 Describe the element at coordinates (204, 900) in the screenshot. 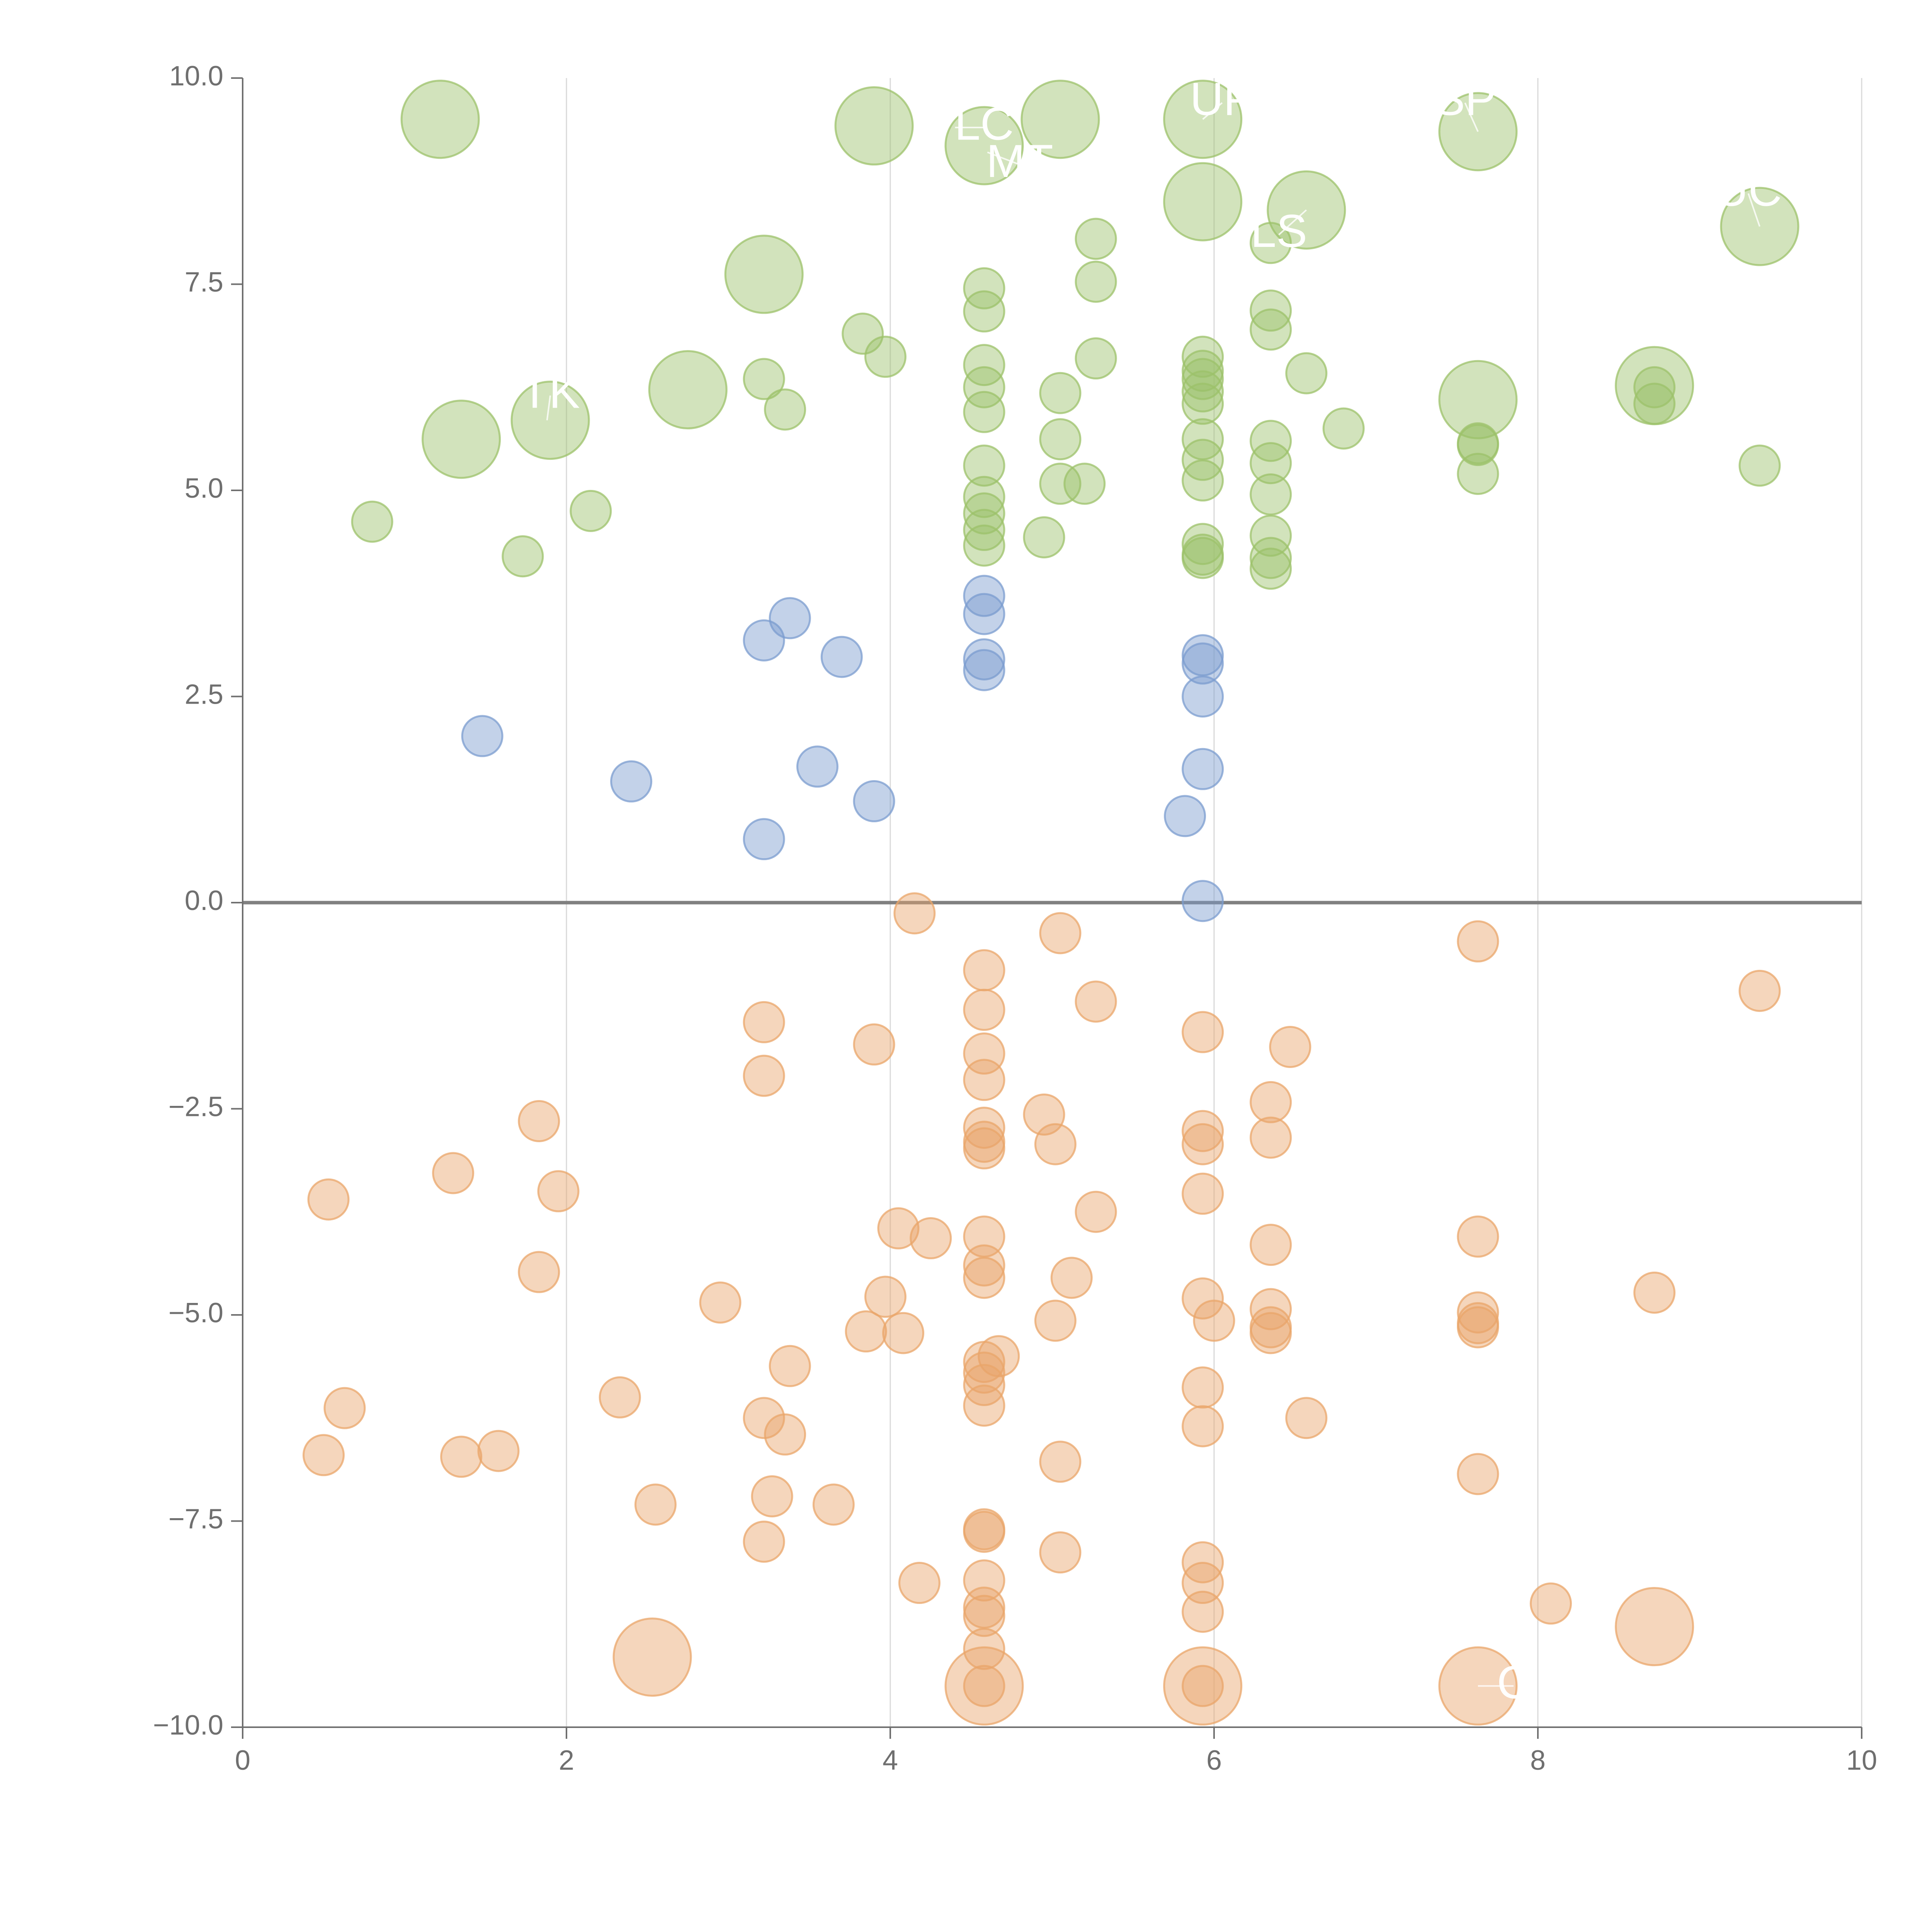

I see `y-tick-label: 0.0` at that location.